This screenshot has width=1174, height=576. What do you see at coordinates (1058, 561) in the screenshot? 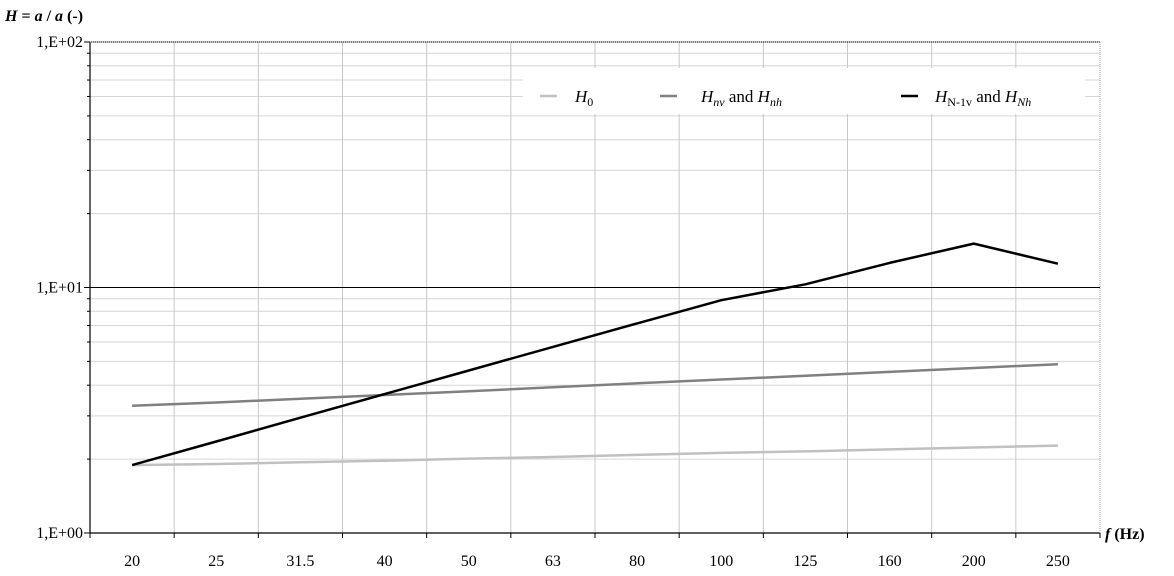
I see `x-tick-label: 250` at bounding box center [1058, 561].